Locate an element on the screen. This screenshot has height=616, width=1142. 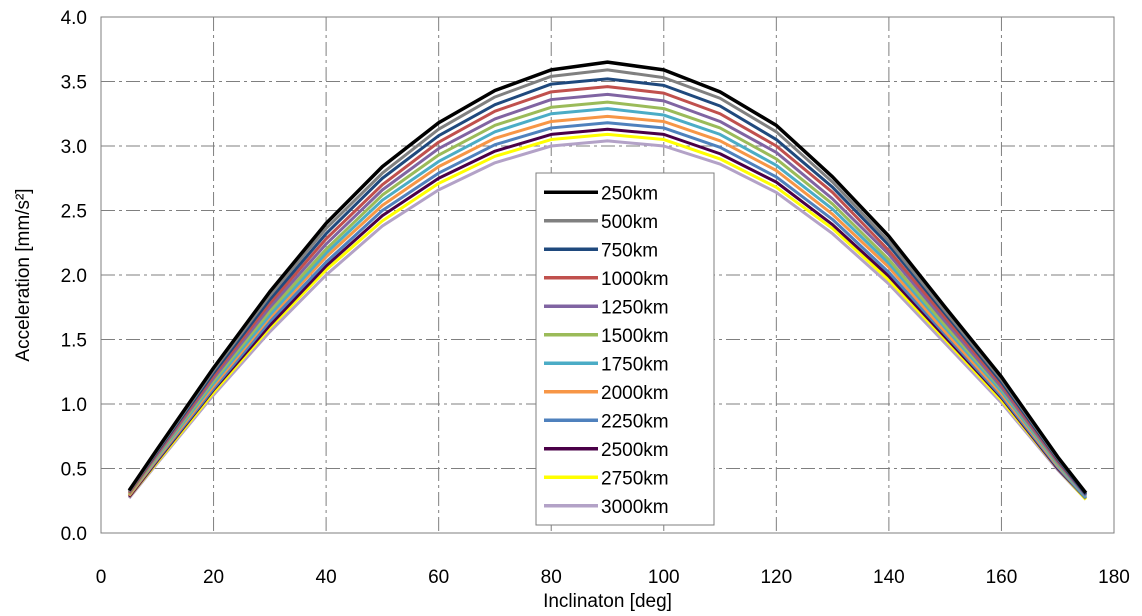
legend-label: 2000km is located at coordinates (635, 393).